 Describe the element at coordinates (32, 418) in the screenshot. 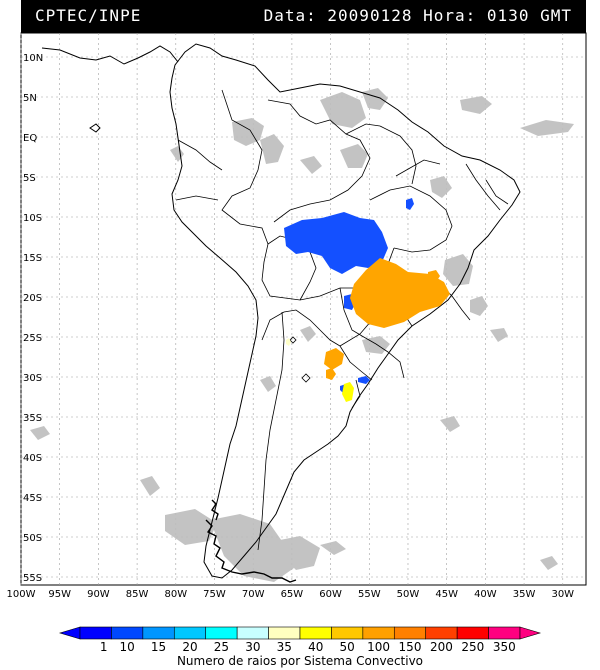

I see `lat-label: 35S` at that location.